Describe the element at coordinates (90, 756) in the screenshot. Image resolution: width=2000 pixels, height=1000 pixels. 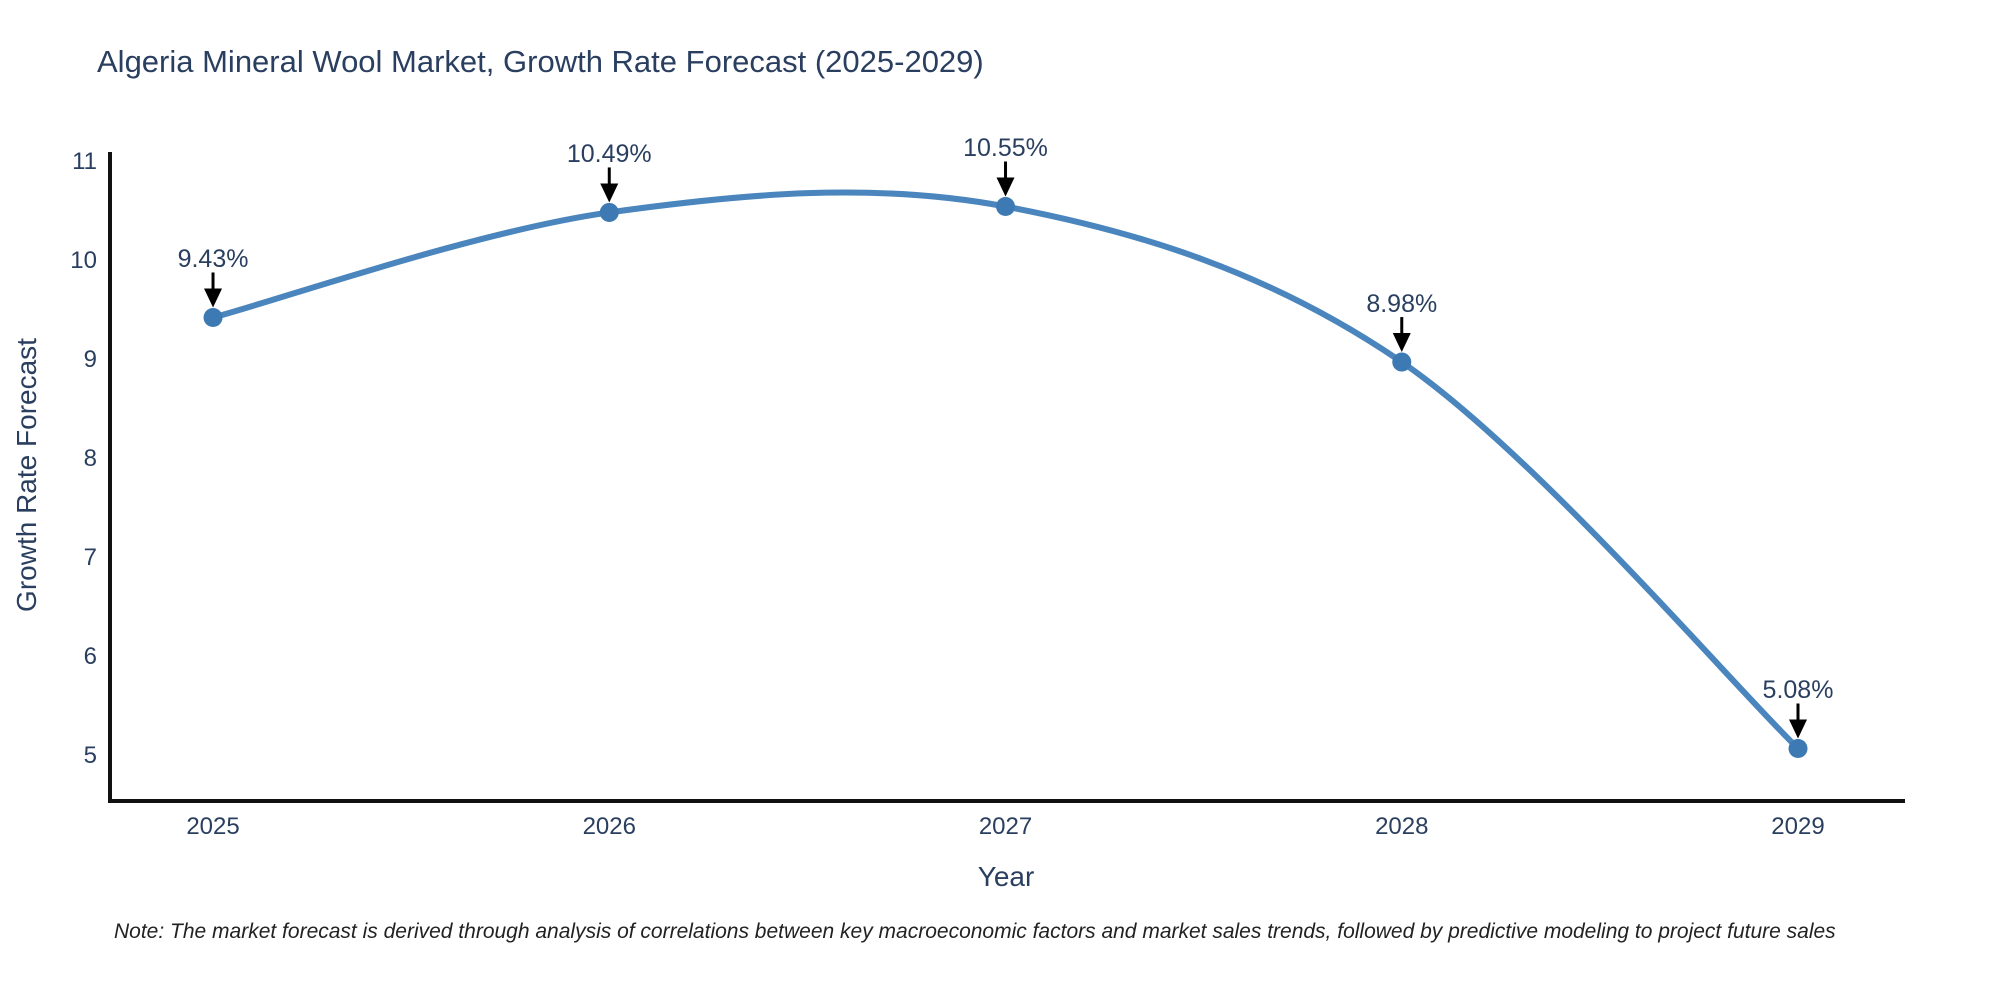
I see `y-tick-label: 5` at that location.